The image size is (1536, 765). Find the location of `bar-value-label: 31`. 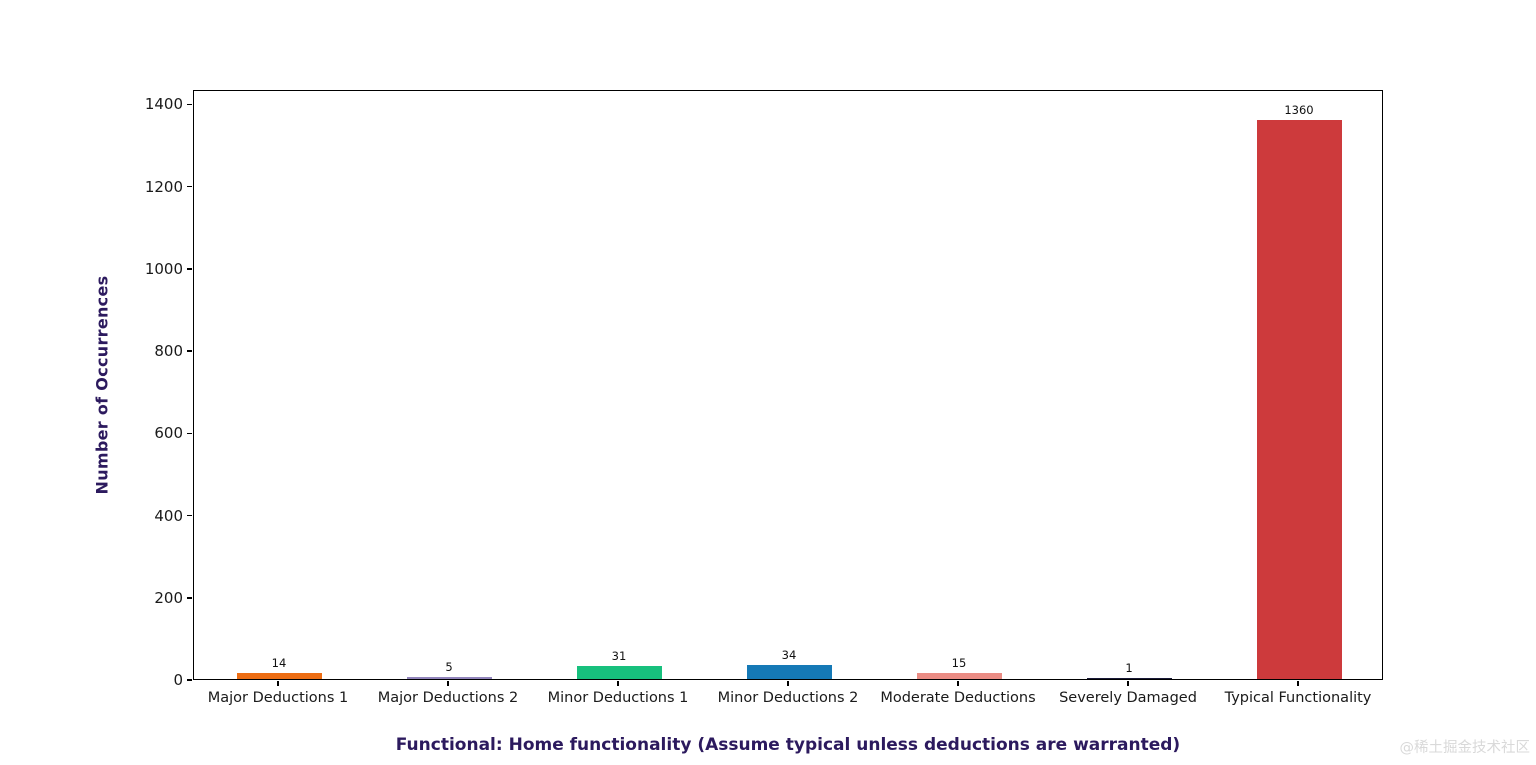

bar-value-label: 31 is located at coordinates (619, 656).